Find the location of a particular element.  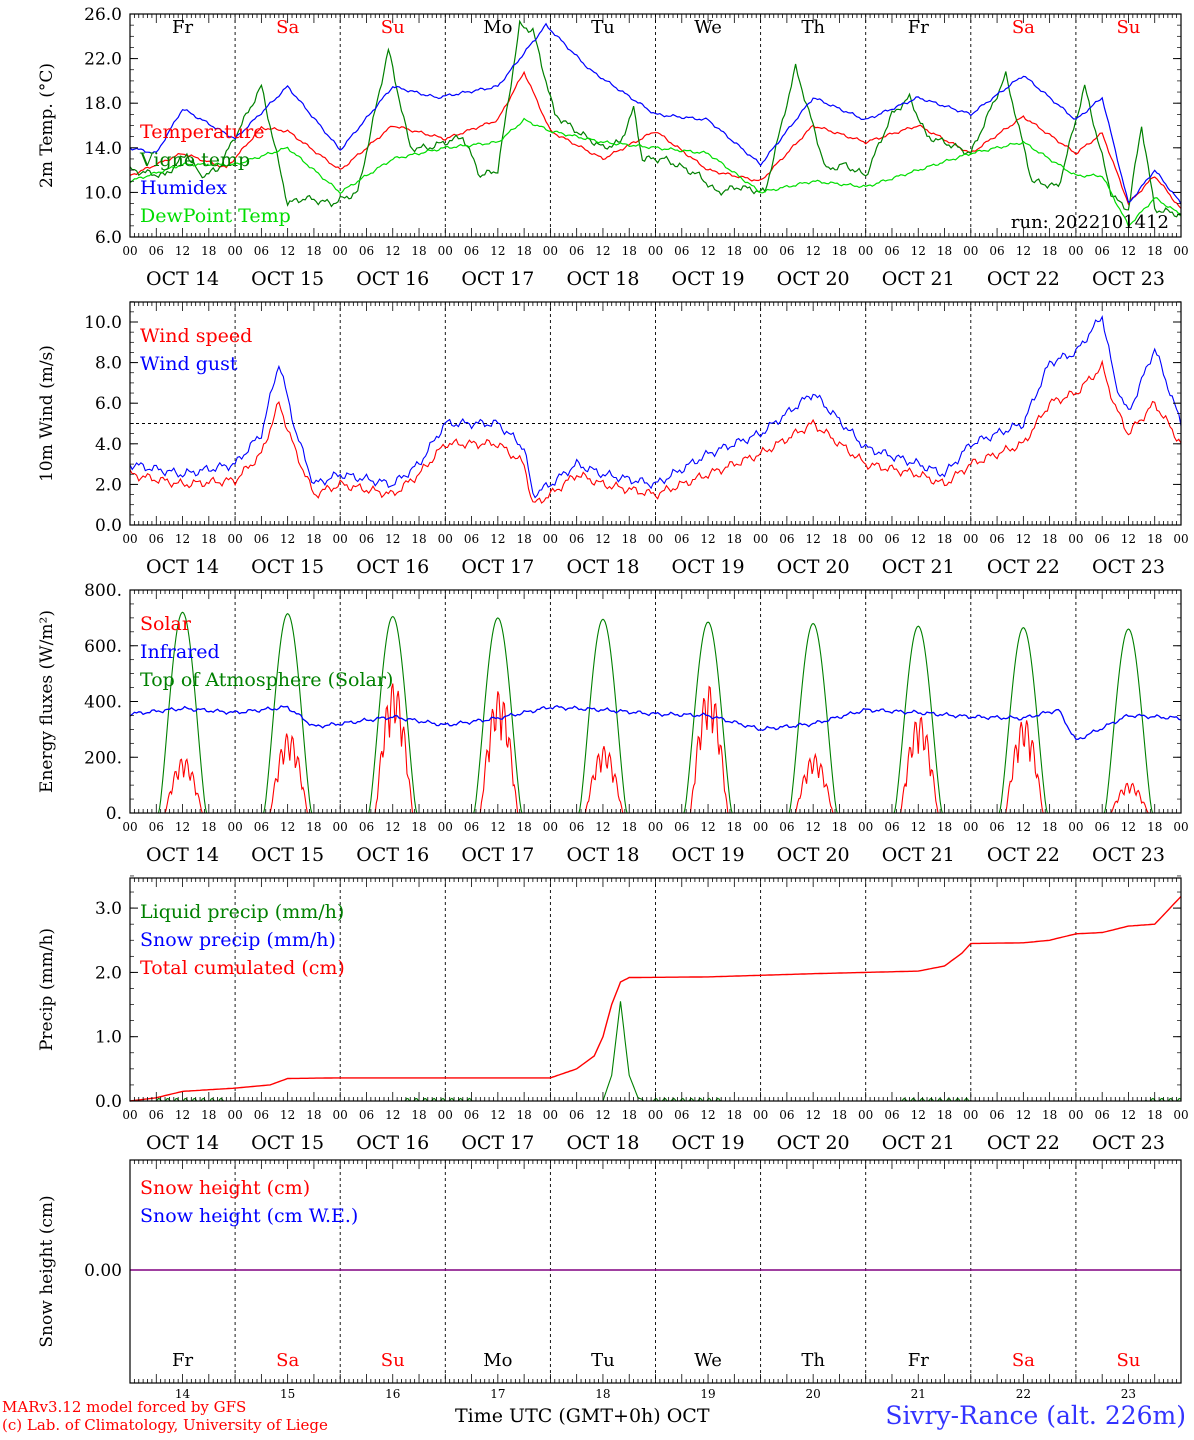

y-axis-label: Snow height (cm) is located at coordinates (47, 1271).